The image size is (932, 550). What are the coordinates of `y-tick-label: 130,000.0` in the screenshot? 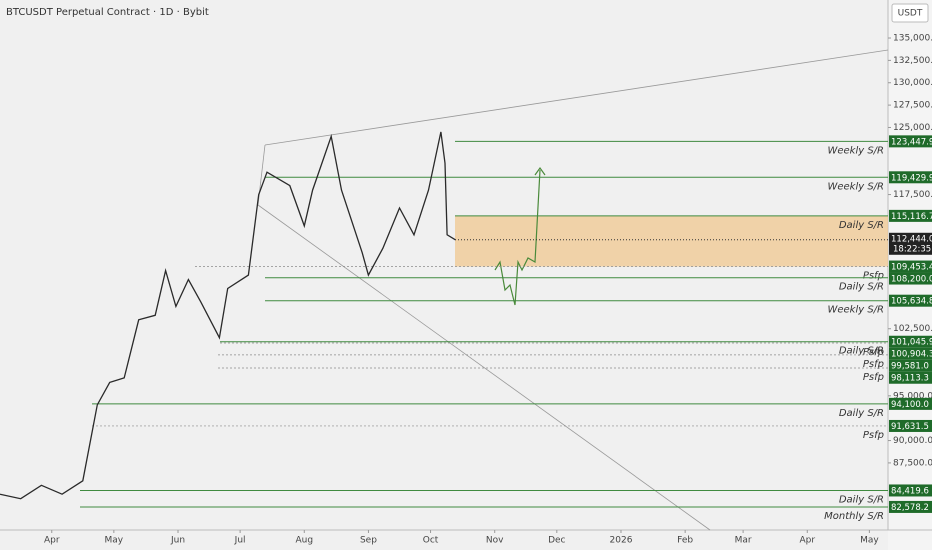 It's located at (912, 83).